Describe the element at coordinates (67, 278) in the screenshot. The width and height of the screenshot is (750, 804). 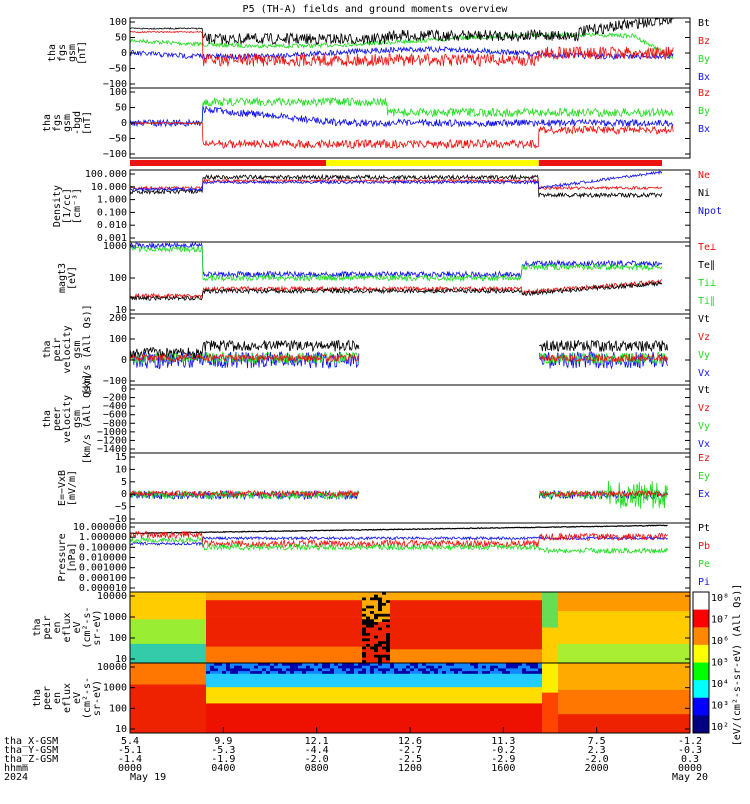
I see `y-axis-label: magt3[eV]` at that location.